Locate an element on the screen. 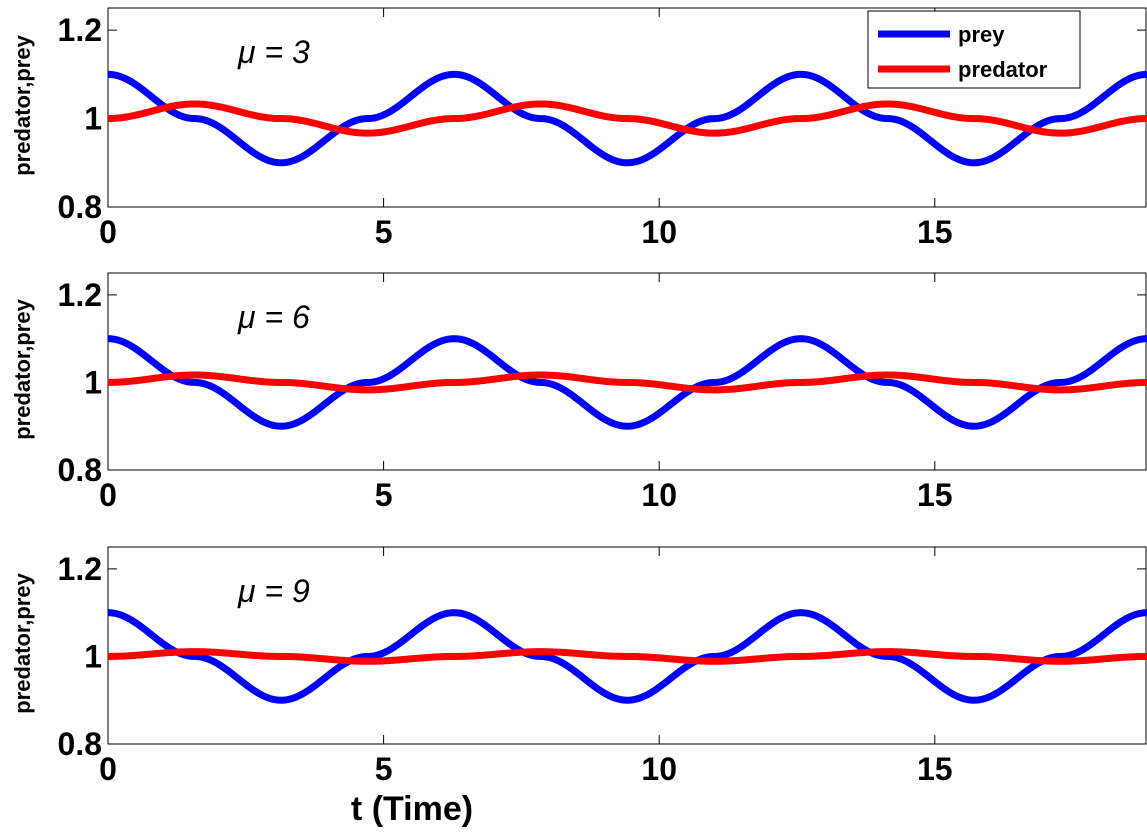 This screenshot has height=833, width=1147. legend-box is located at coordinates (974, 49).